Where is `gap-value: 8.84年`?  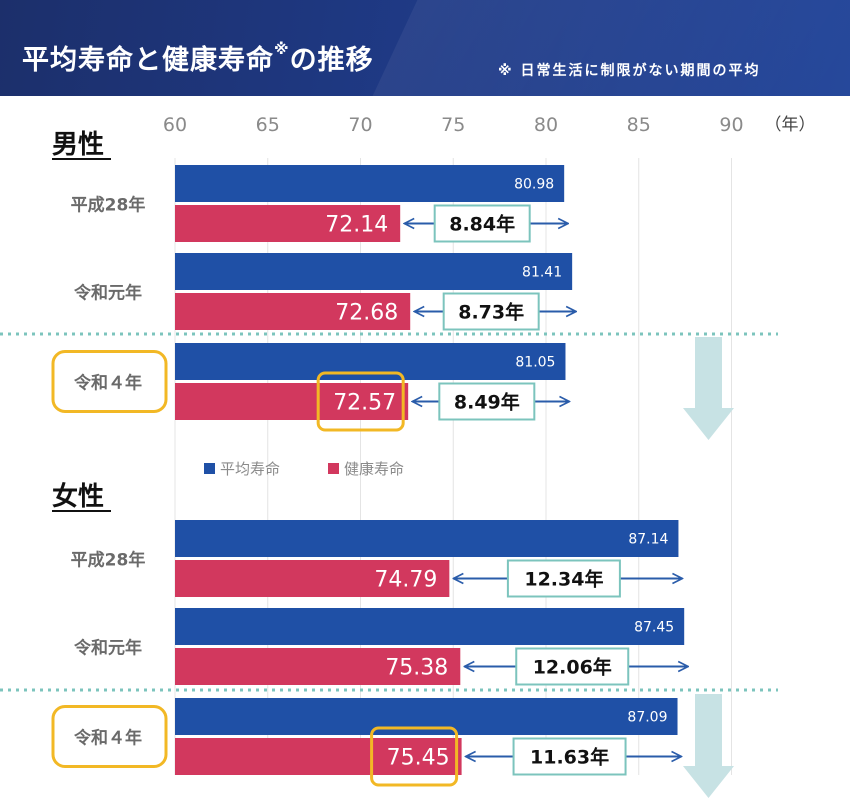
gap-value: 8.84年 is located at coordinates (482, 224).